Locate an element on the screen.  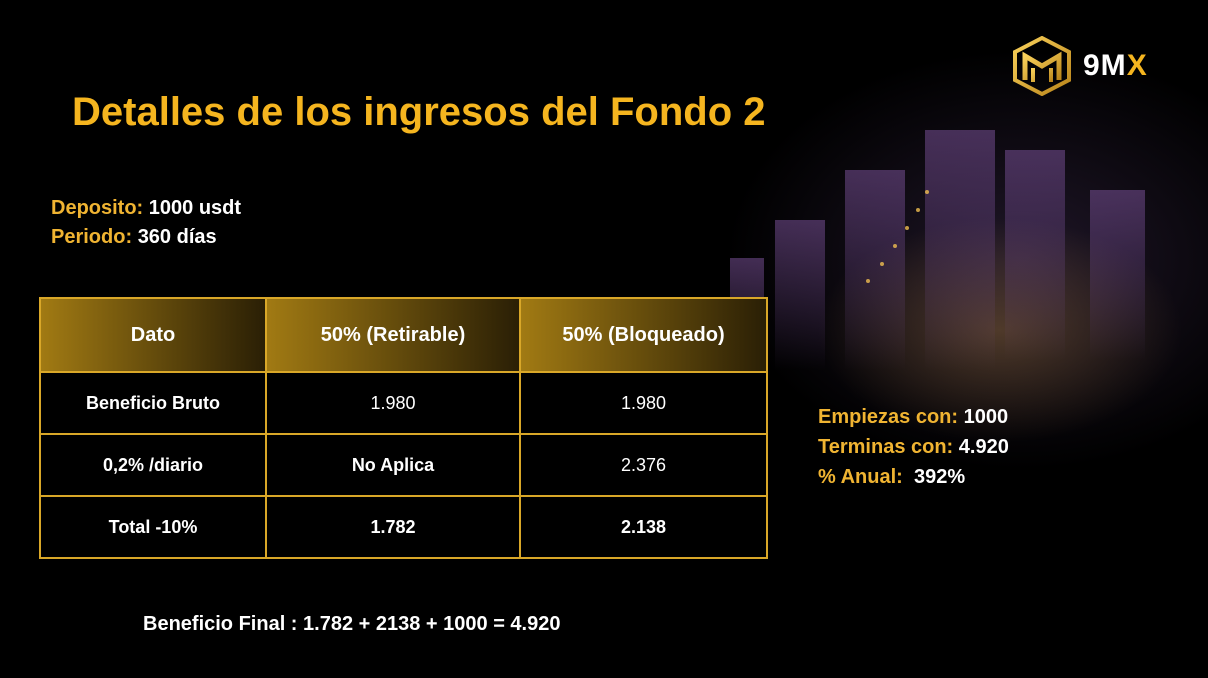
summary-start: Empiezas con: 1000 is located at coordinates (913, 417).